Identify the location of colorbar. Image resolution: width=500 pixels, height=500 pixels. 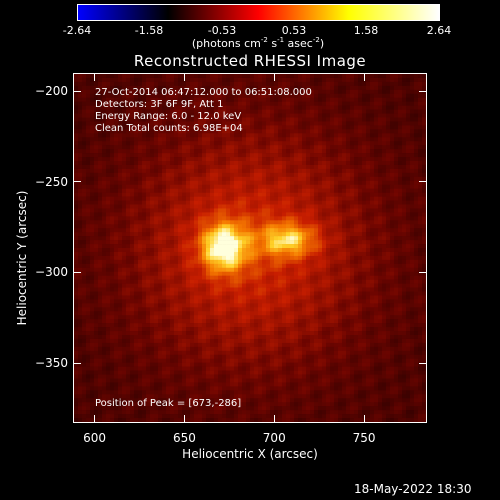
(258, 12).